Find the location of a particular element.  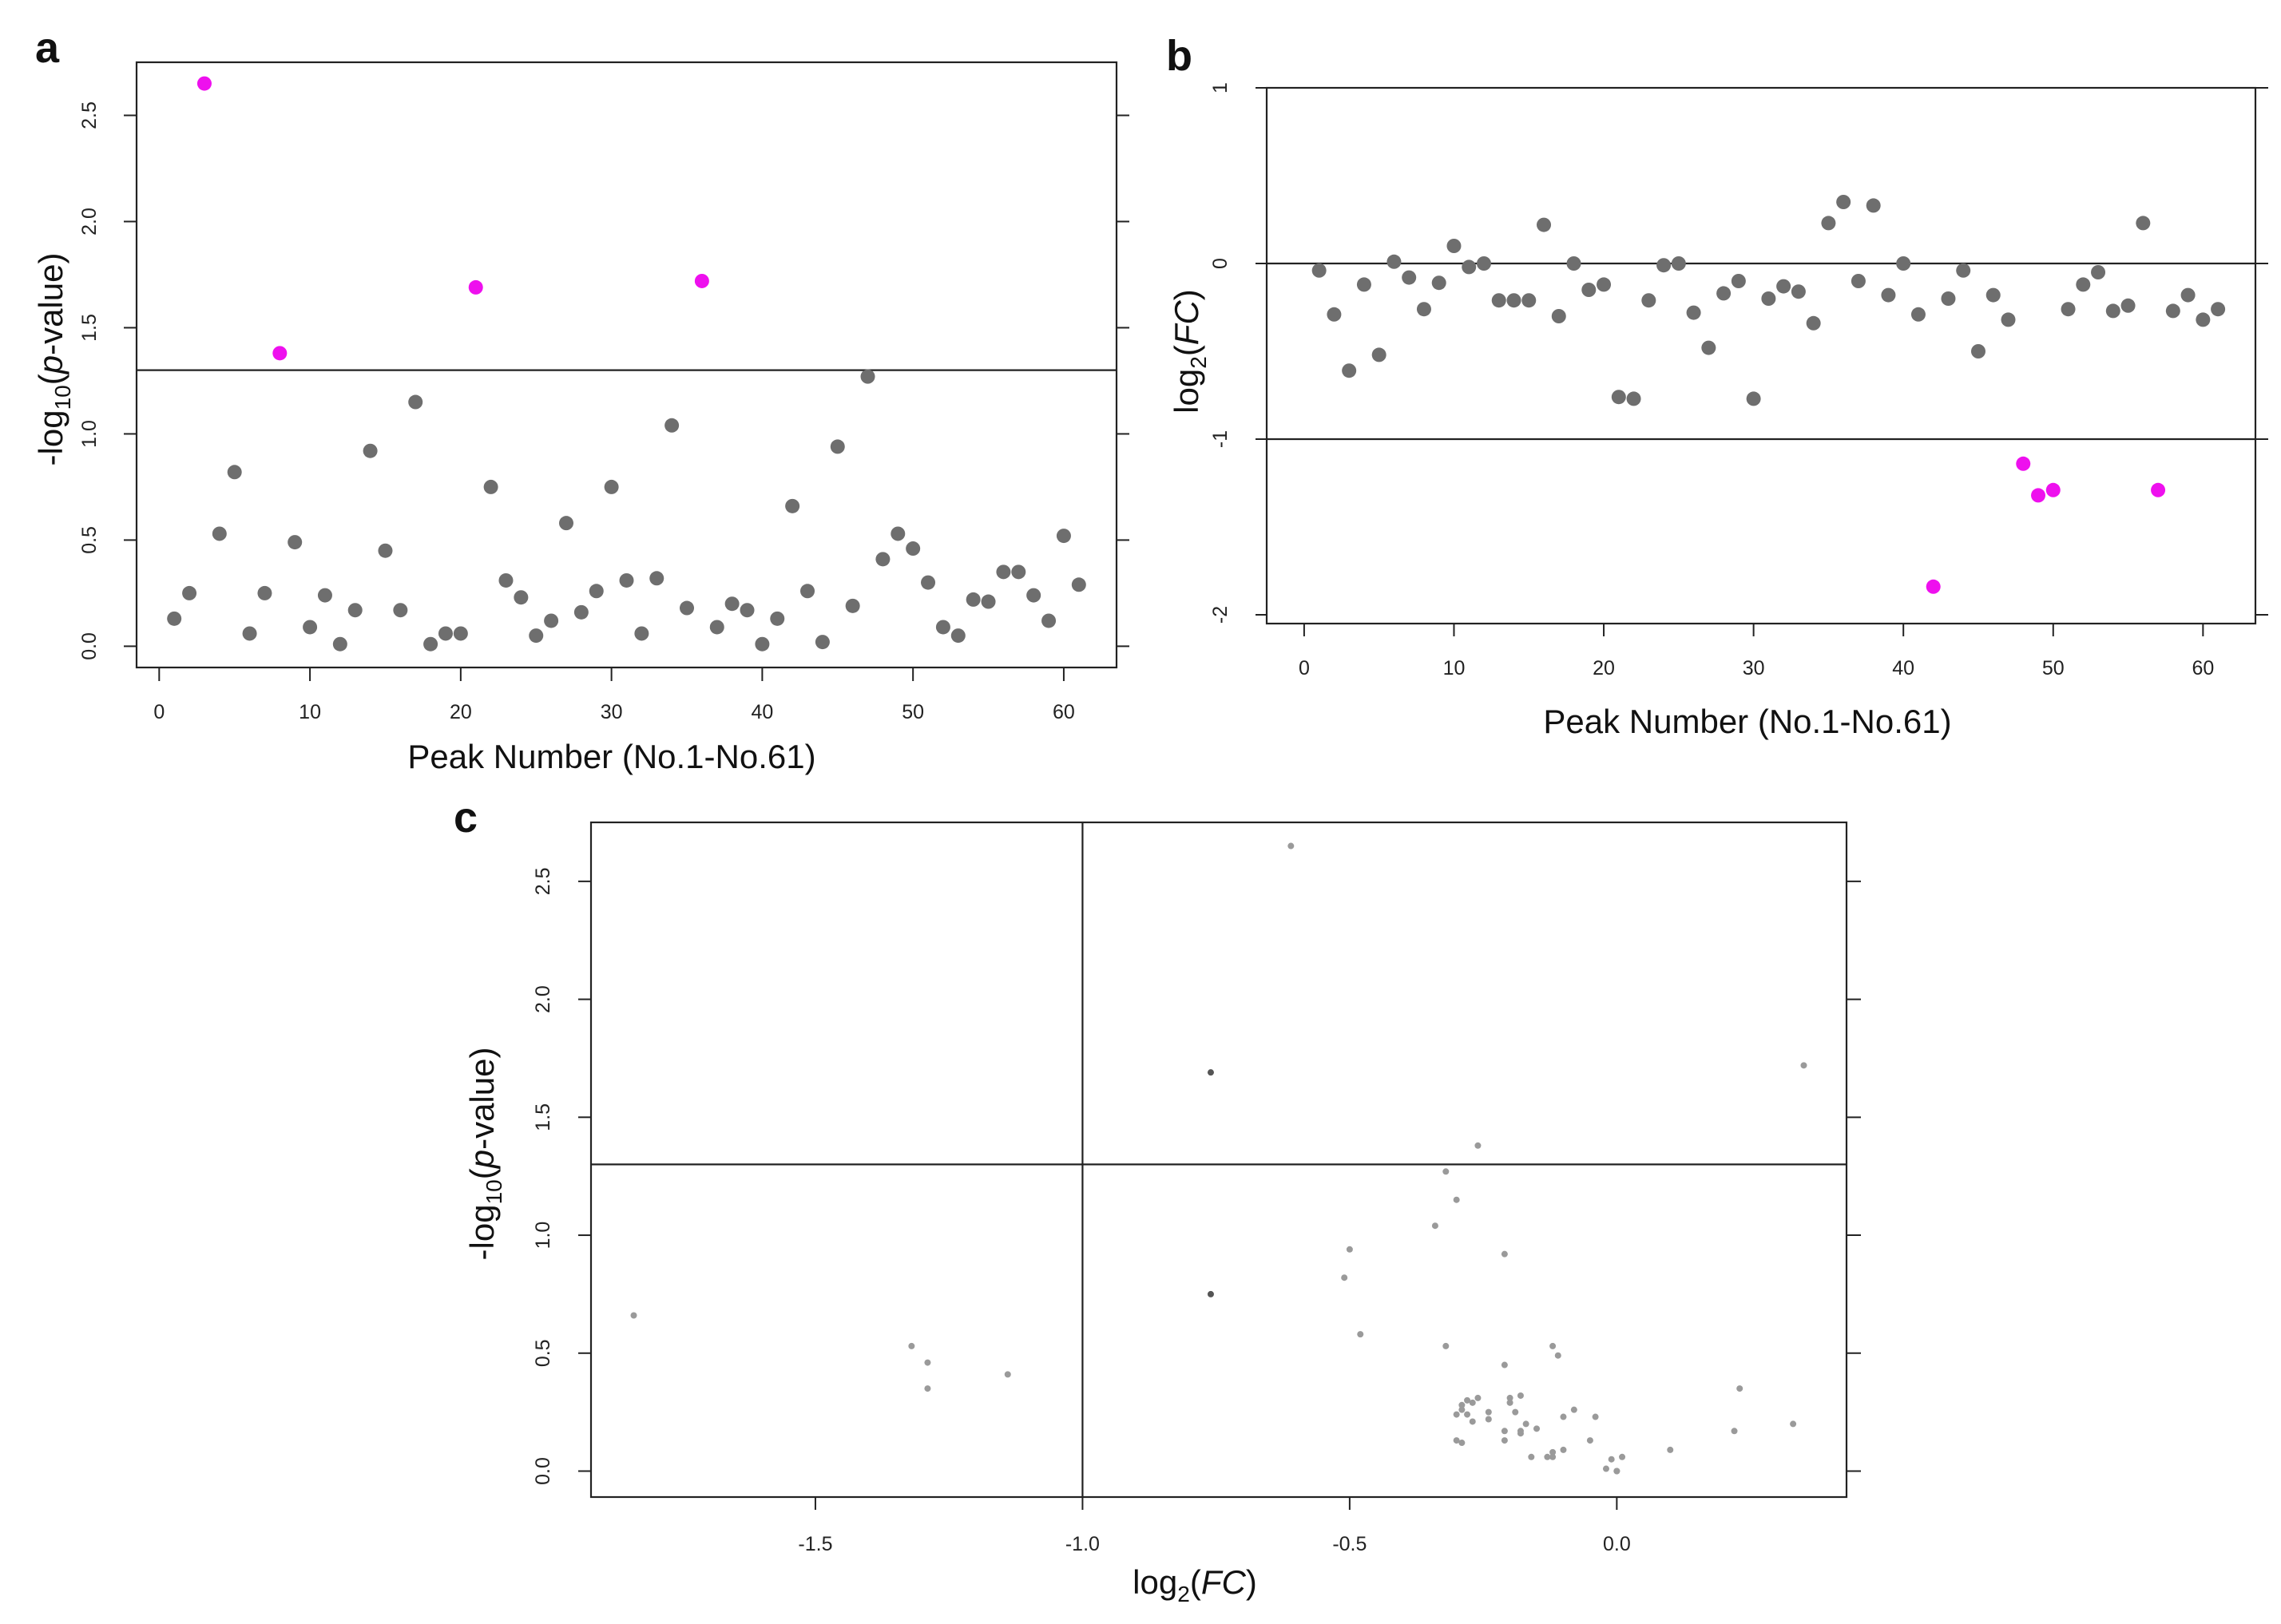

panel-a-x-axis-title: Peak Number (No.1-No.61) is located at coordinates (611, 756).